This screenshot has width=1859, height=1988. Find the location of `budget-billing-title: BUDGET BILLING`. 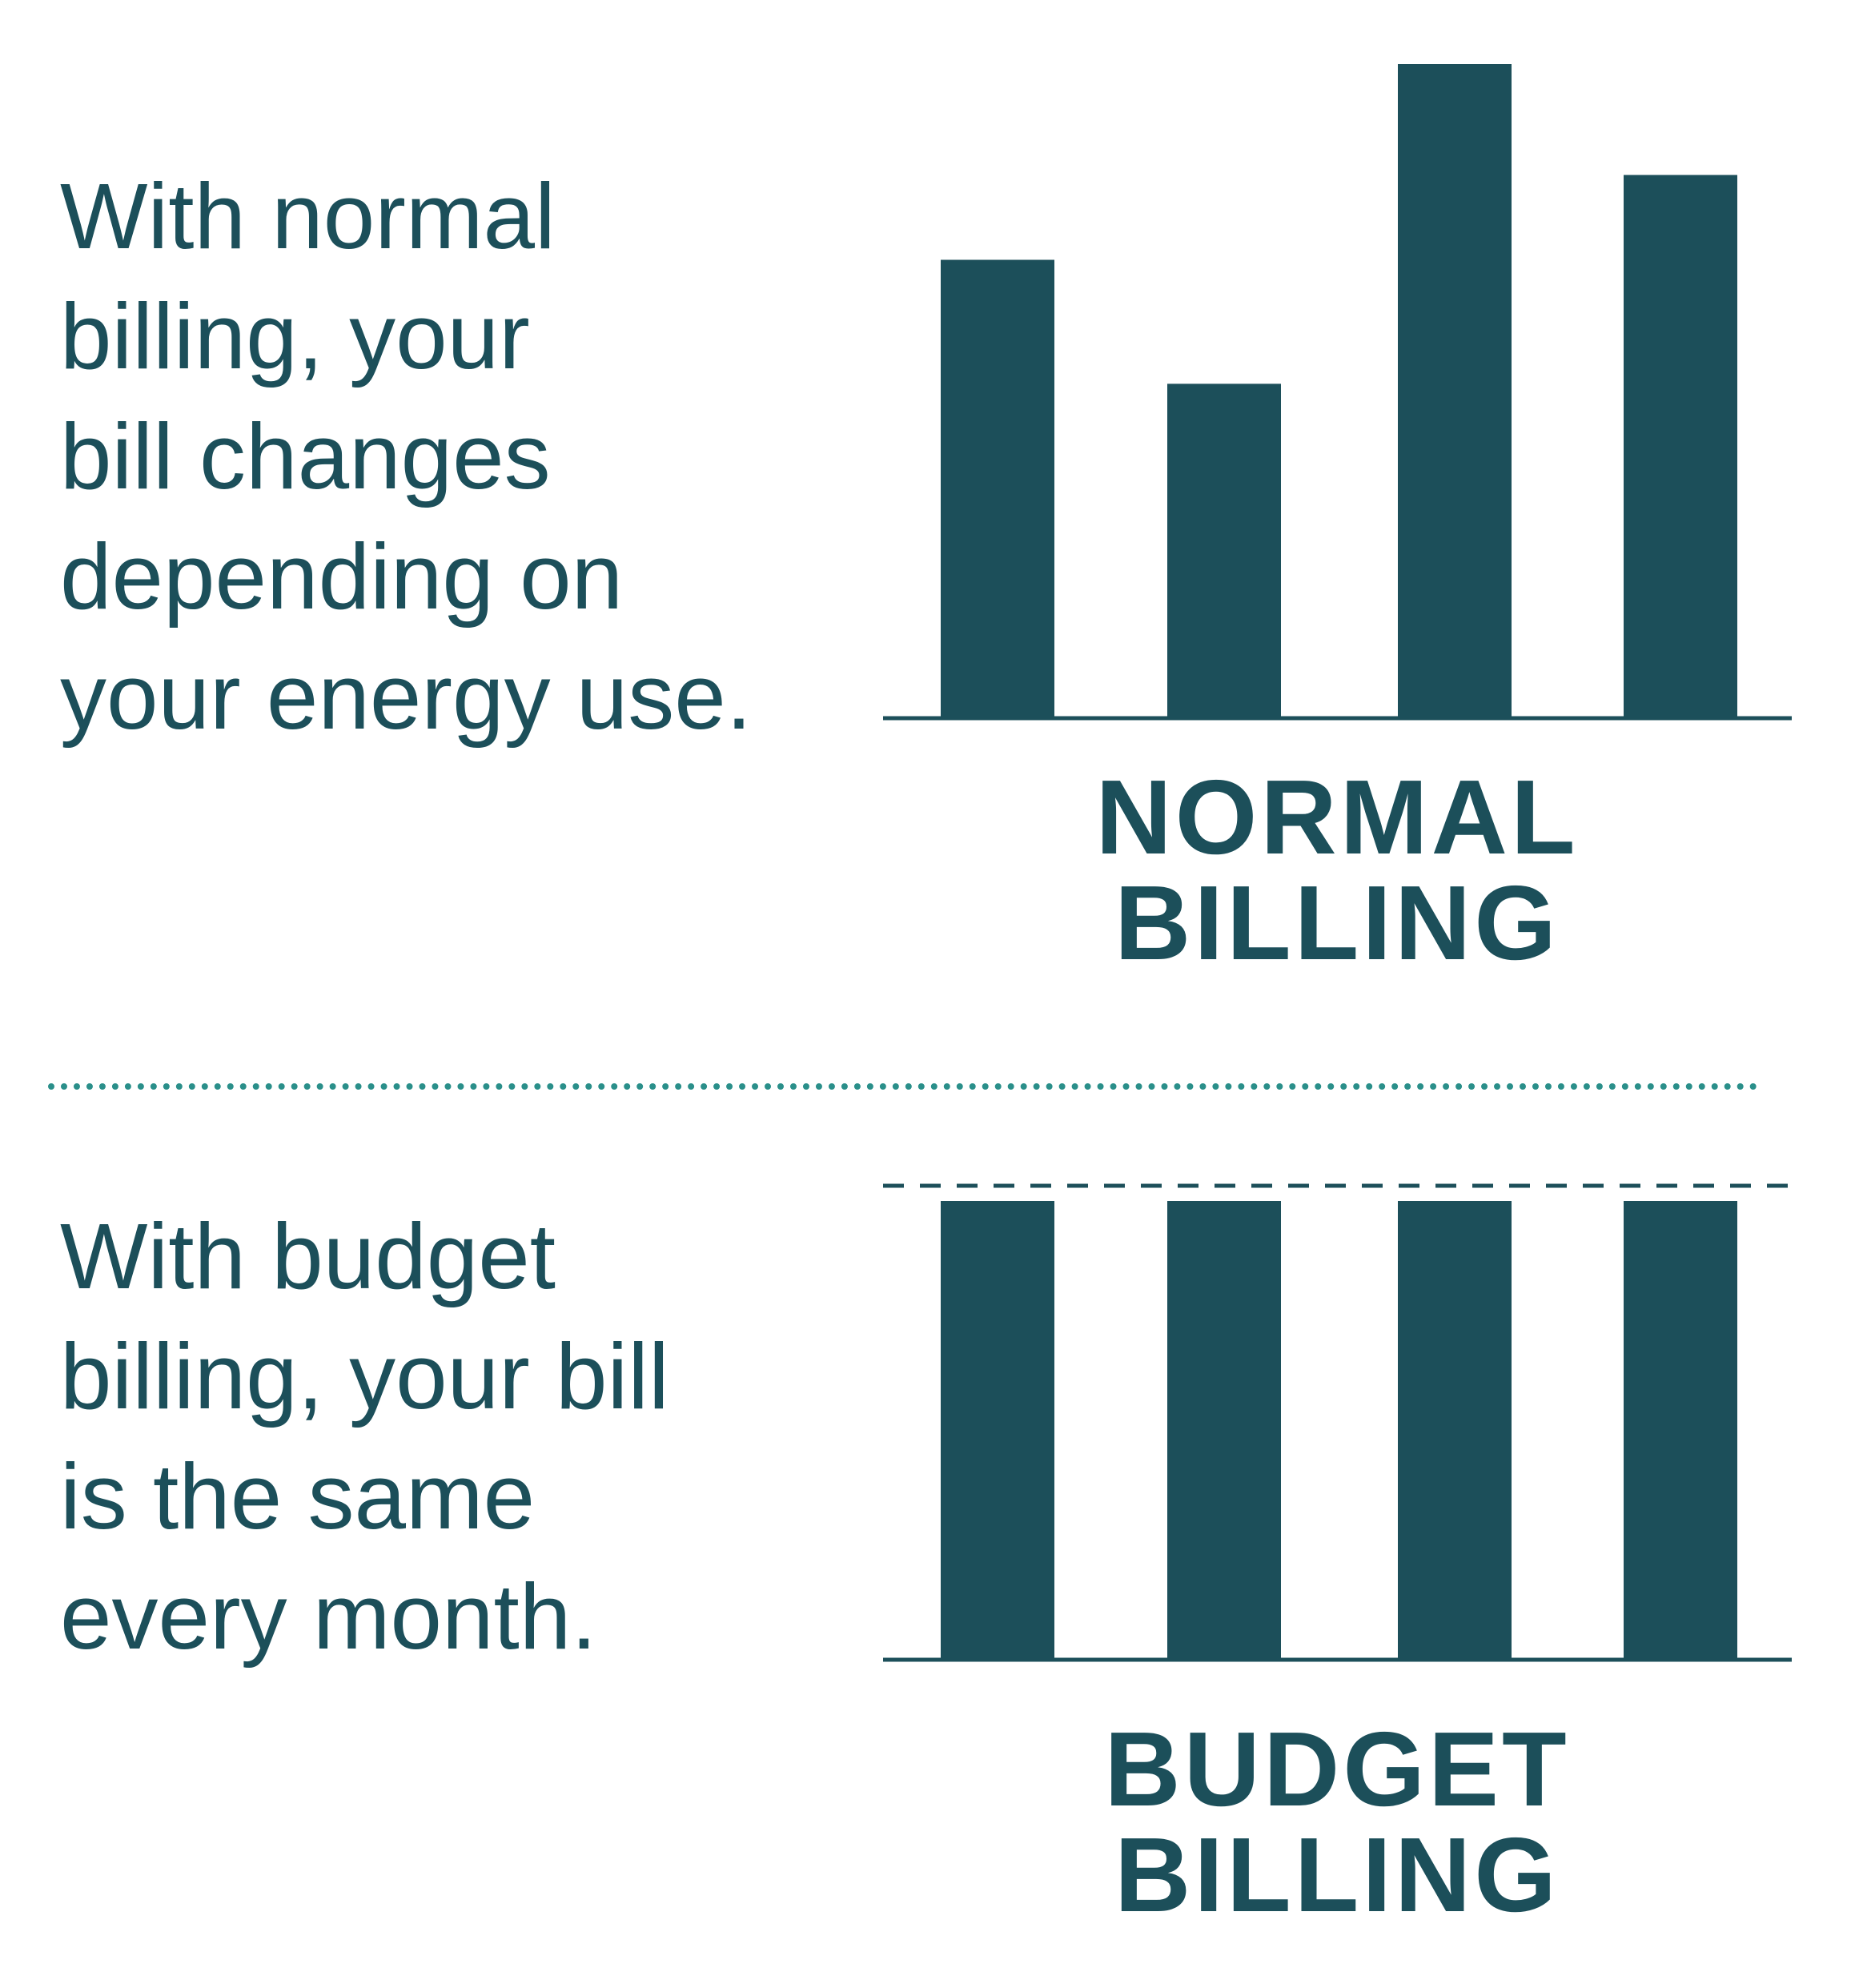

budget-billing-title: BUDGET BILLING is located at coordinates (1337, 1822).